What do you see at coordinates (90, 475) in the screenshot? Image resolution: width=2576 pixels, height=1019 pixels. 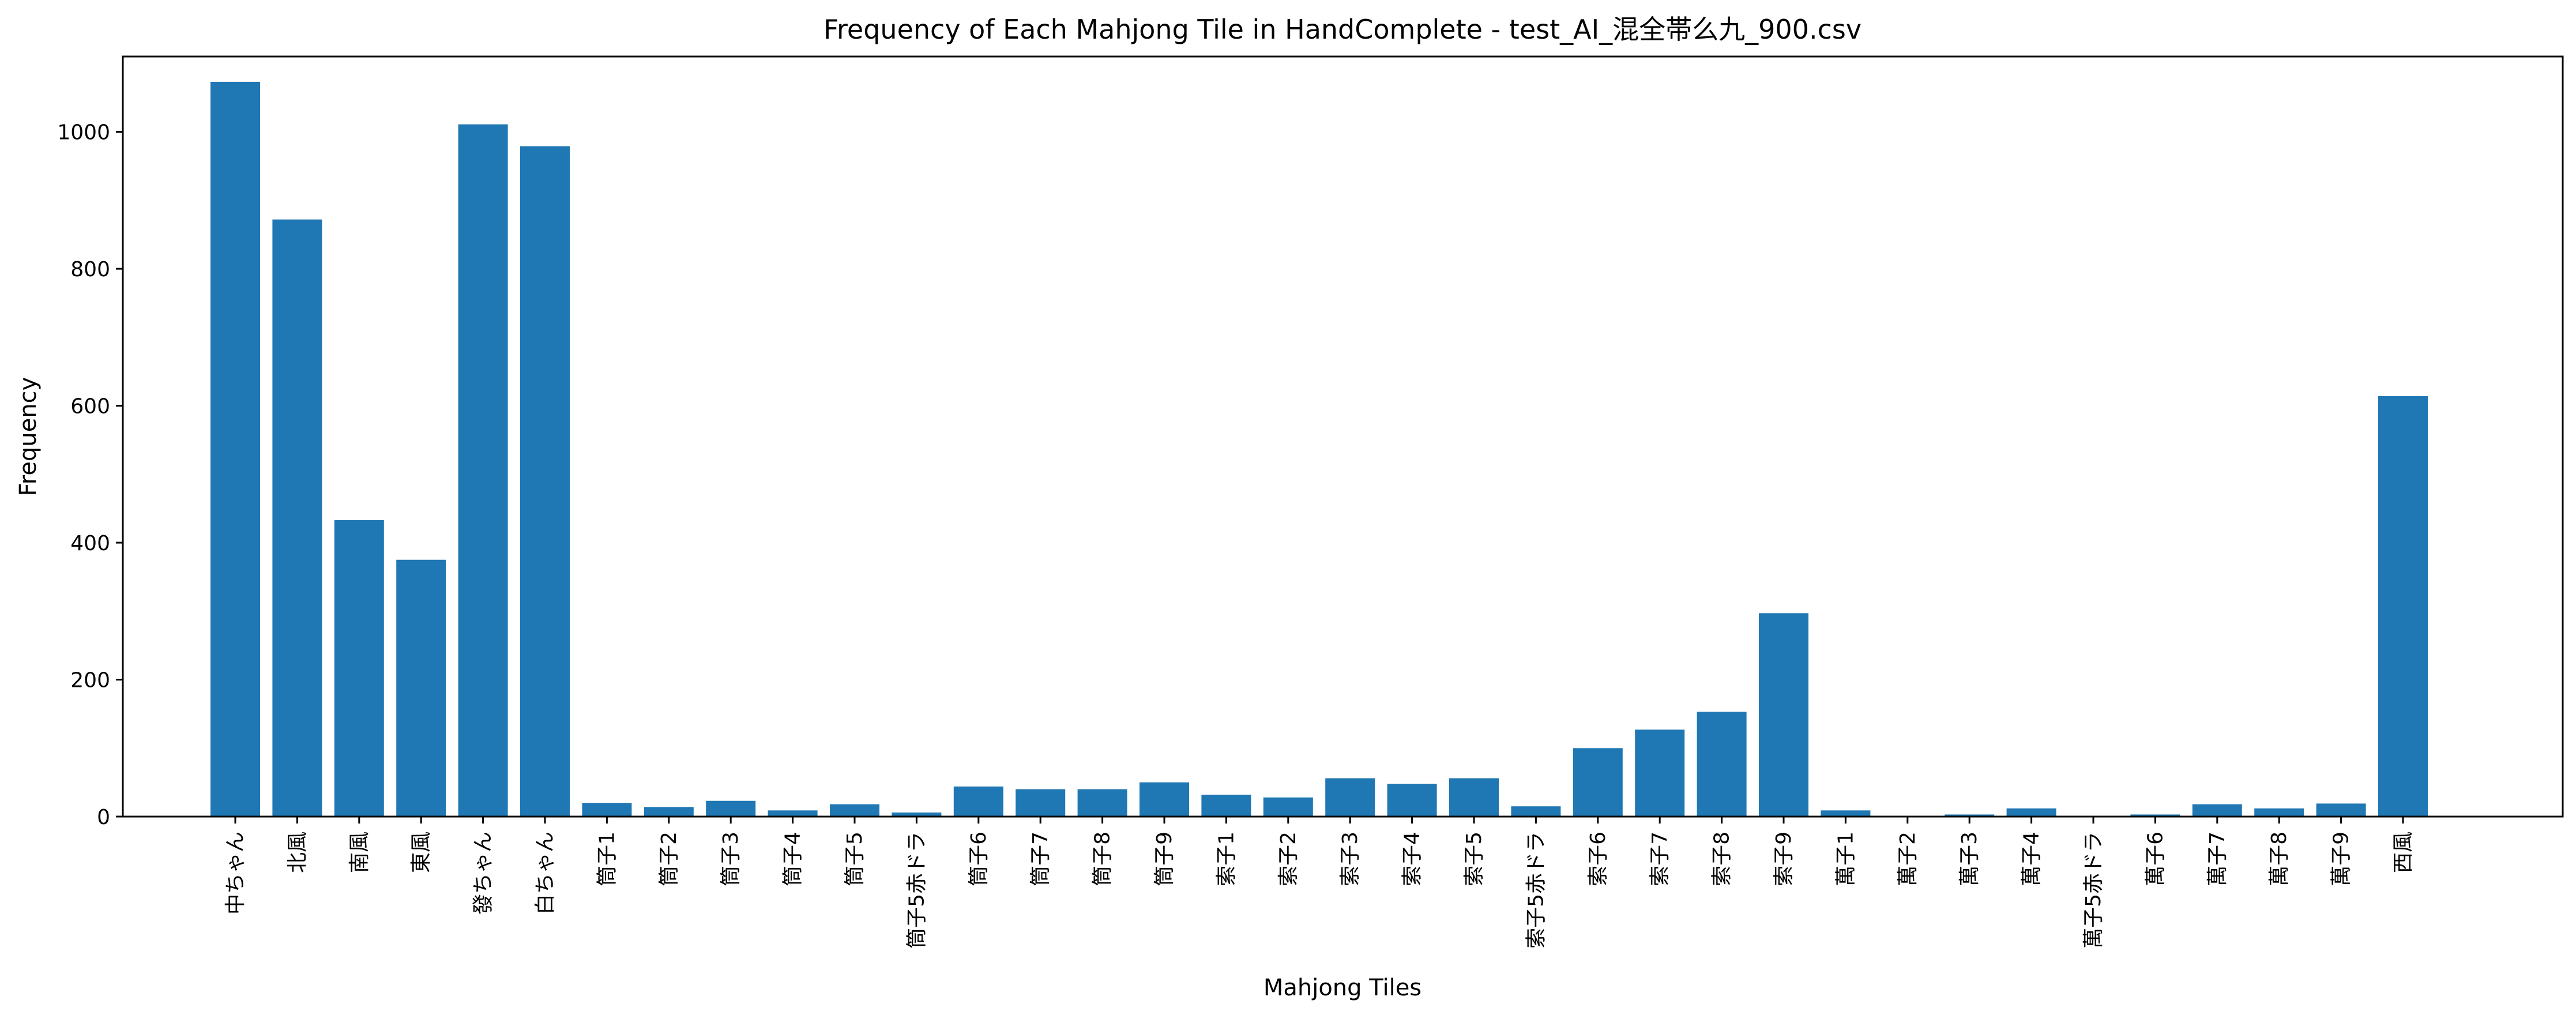 I see `y-axis: 0 200 400 600 800 1000` at bounding box center [90, 475].